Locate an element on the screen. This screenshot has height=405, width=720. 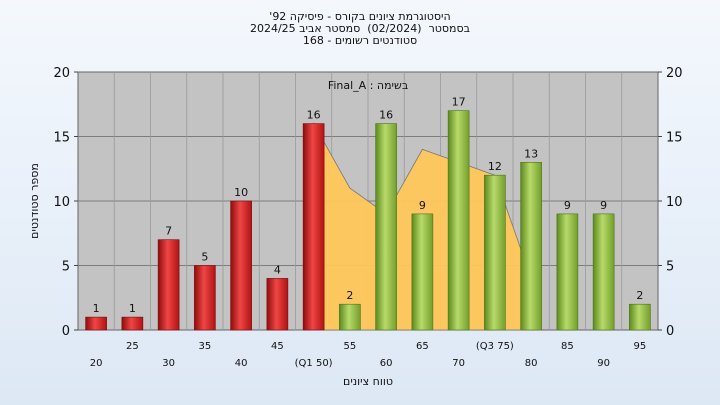
x-tick-label: 20 is located at coordinates (96, 363).